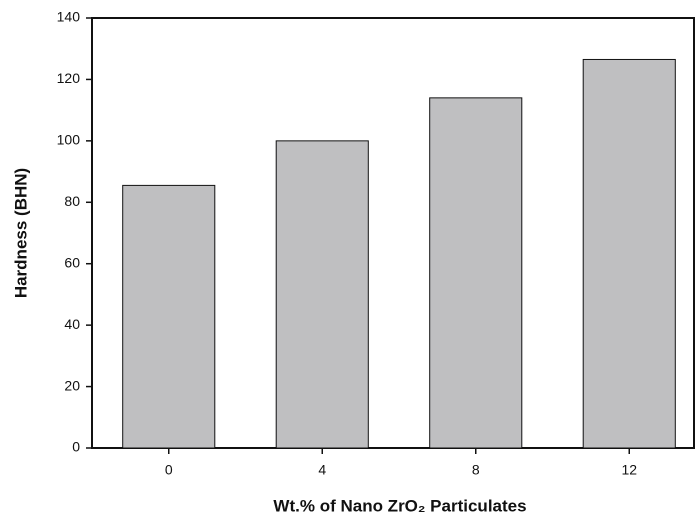  I want to click on y-tick-label: 20, so click(72, 385).